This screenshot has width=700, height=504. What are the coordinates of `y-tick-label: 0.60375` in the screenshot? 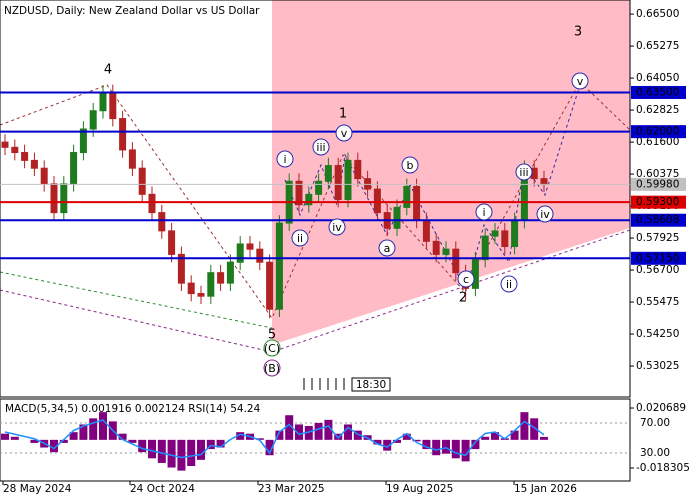 It's located at (657, 174).